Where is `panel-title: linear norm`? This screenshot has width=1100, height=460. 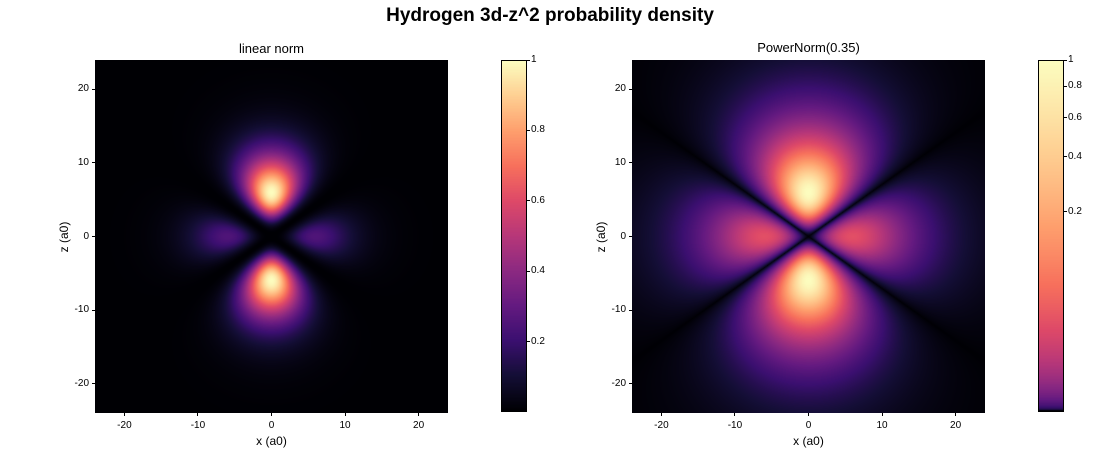
panel-title: linear norm is located at coordinates (271, 48).